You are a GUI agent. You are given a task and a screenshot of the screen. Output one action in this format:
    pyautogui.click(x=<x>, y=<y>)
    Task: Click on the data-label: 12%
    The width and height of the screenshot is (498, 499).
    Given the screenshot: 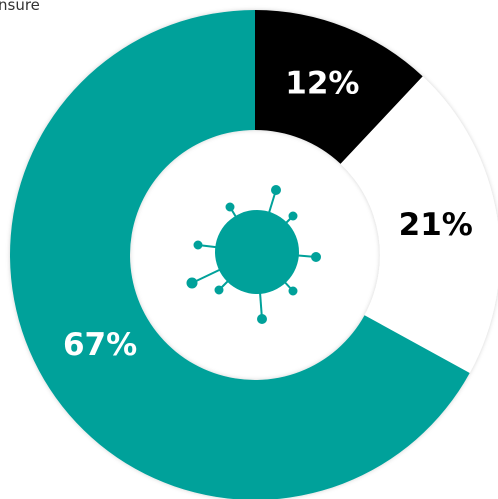 What is the action you would take?
    pyautogui.click(x=322, y=83)
    